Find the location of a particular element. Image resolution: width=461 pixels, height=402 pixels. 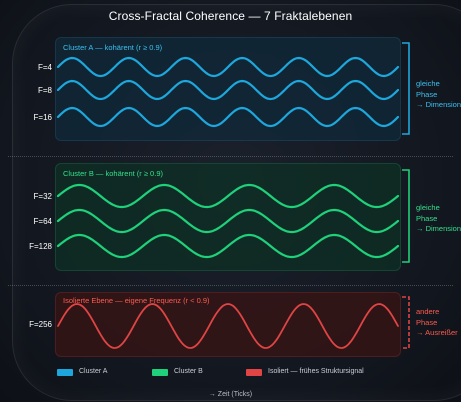

level-label-f4: F=4 is located at coordinates (44, 67).